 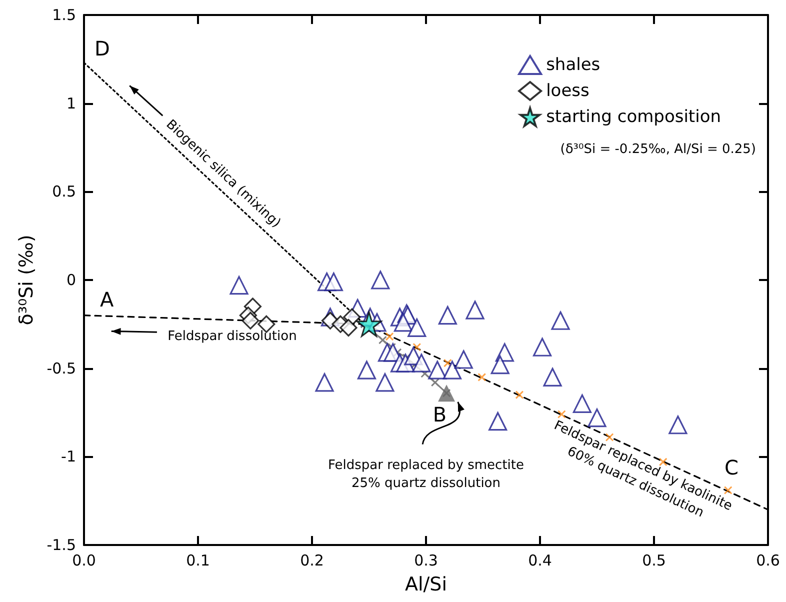 What do you see at coordinates (731, 467) in the screenshot?
I see `annotation: C` at bounding box center [731, 467].